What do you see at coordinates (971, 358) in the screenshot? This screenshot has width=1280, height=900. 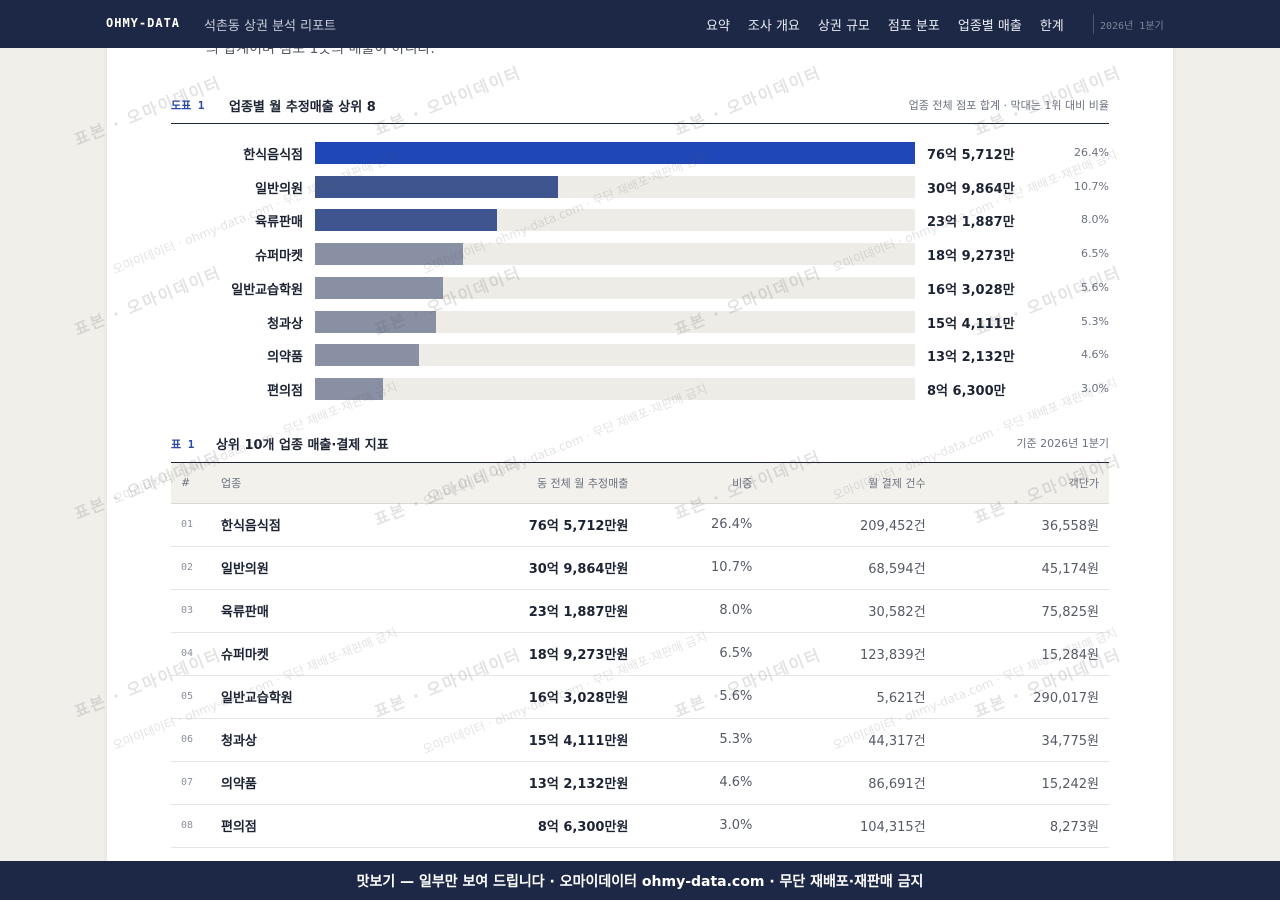 I see `bar-value-label: 13억 2,132만` at bounding box center [971, 358].